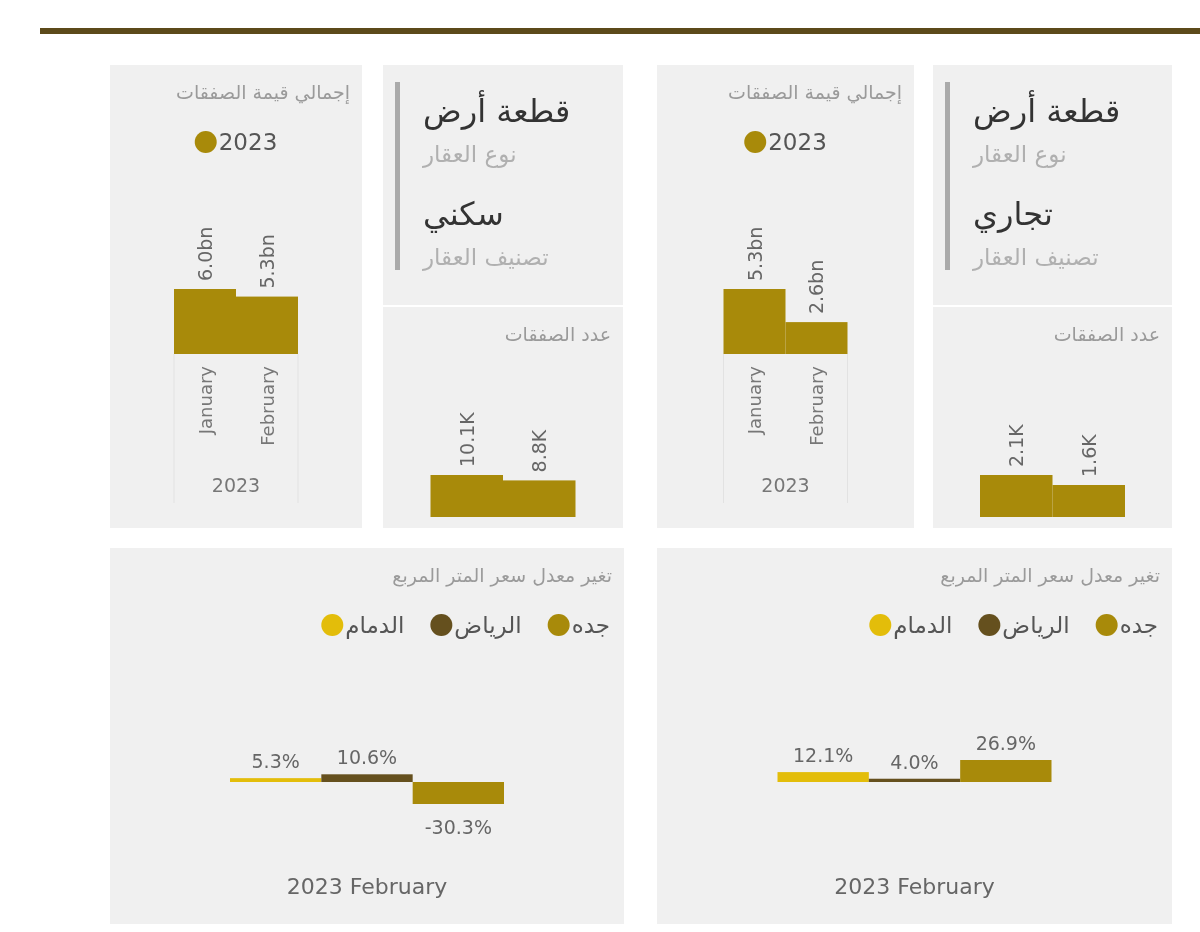 This screenshot has width=1200, height=932. I want to click on text: سكني, so click(463, 214).